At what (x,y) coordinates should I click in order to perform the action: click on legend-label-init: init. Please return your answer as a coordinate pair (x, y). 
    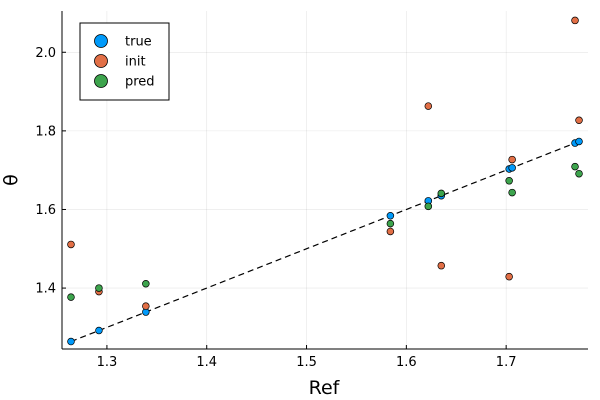
    Looking at the image, I should click on (135, 62).